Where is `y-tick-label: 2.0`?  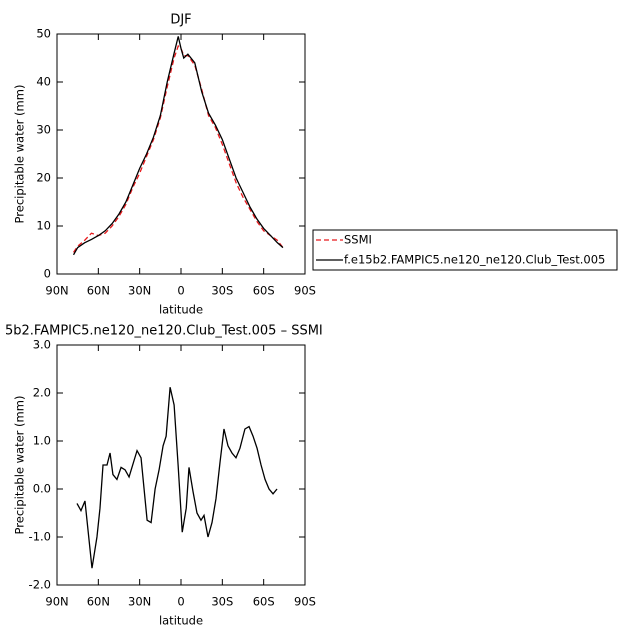 y-tick-label: 2.0 is located at coordinates (42, 393).